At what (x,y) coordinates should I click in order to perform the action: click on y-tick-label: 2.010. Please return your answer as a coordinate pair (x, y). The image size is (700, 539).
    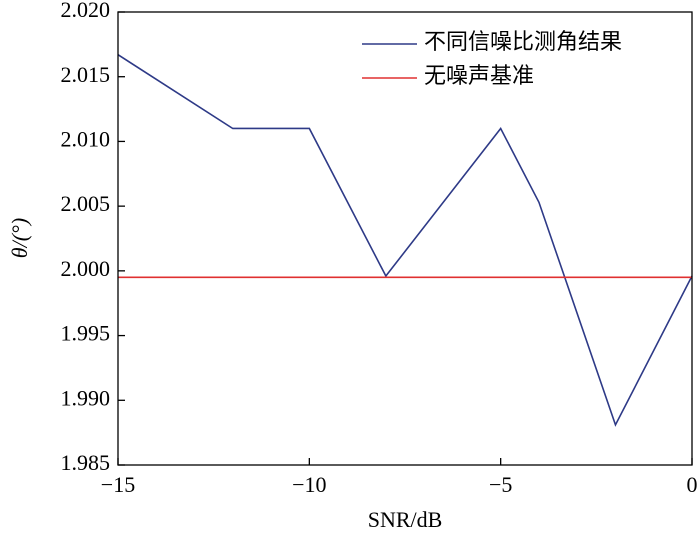
    Looking at the image, I should click on (86, 138).